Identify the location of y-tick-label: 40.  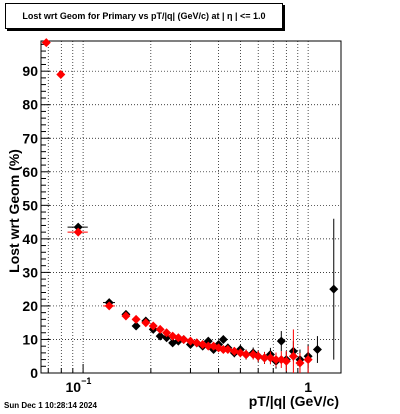
(30, 239).